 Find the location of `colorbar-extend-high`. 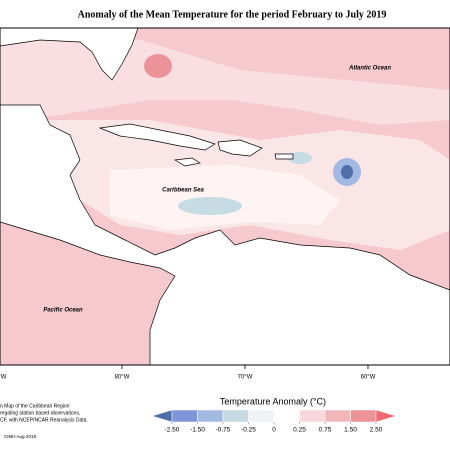

colorbar-extend-high is located at coordinates (386, 416).